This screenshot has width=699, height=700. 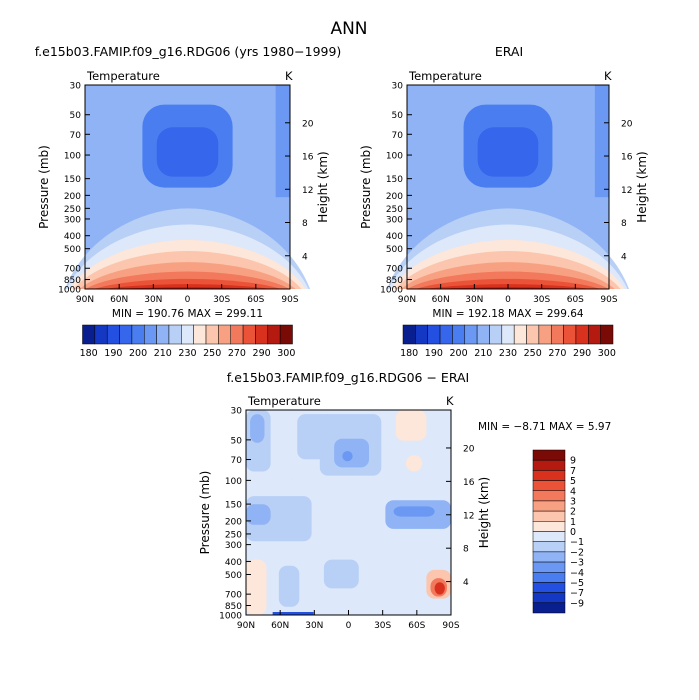 I want to click on x-tick-label: 30N, so click(x=474, y=300).